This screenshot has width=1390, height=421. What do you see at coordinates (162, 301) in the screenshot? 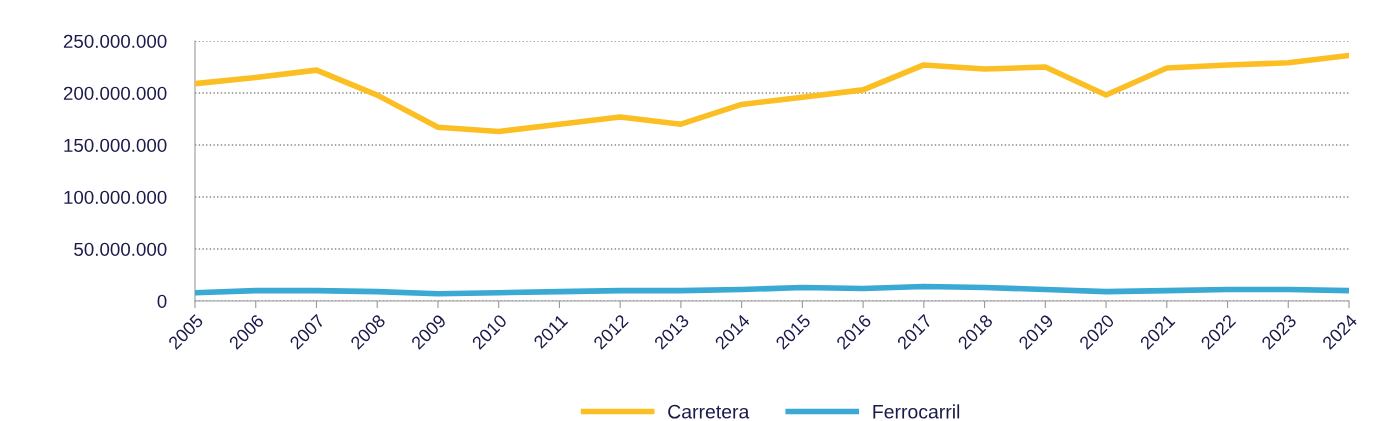
I see `y-tick-label: 0` at bounding box center [162, 301].